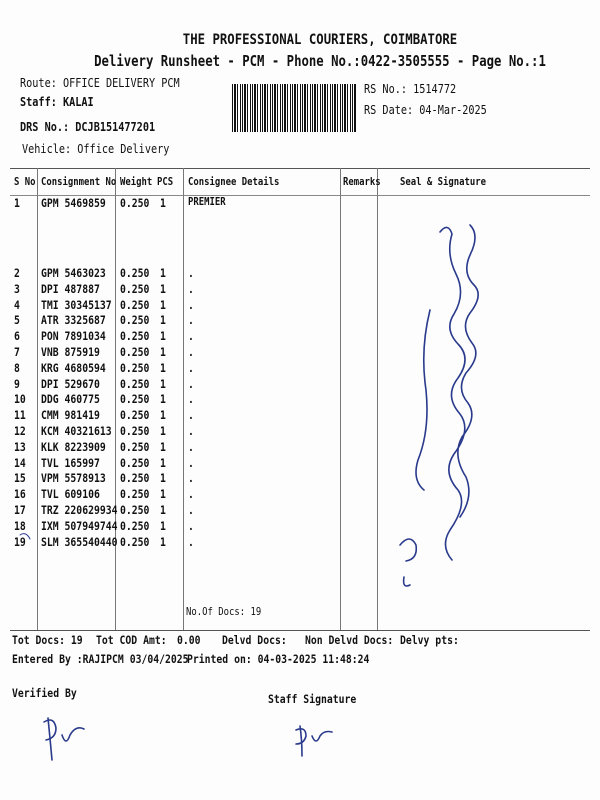 This screenshot has width=600, height=800. Describe the element at coordinates (73, 203) in the screenshot. I see `consignment-no: GPM 5469859` at that location.